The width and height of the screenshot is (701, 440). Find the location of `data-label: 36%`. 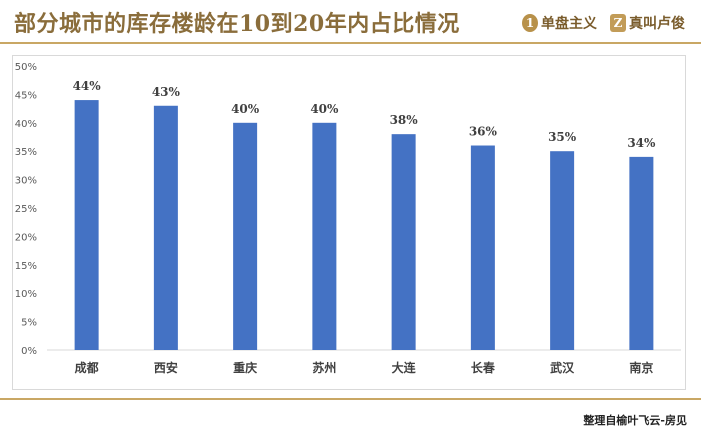

data-label: 36% is located at coordinates (483, 132).